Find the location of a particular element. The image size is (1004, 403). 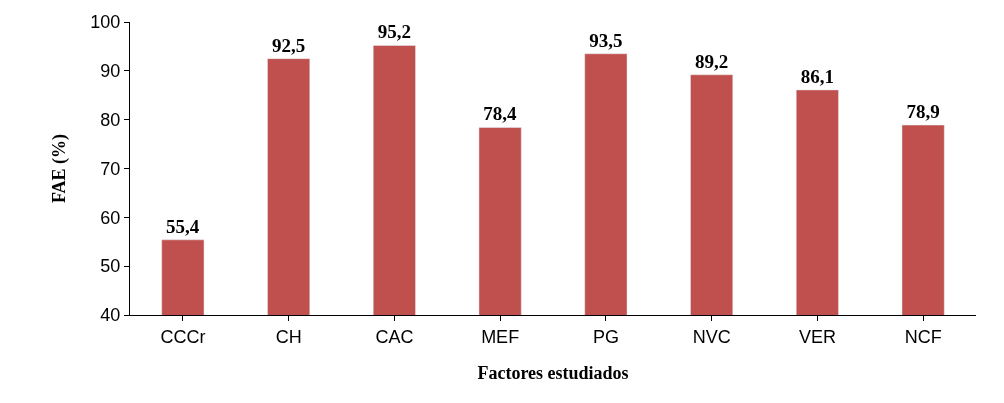

y-tick-label: 60 is located at coordinates (110, 217).